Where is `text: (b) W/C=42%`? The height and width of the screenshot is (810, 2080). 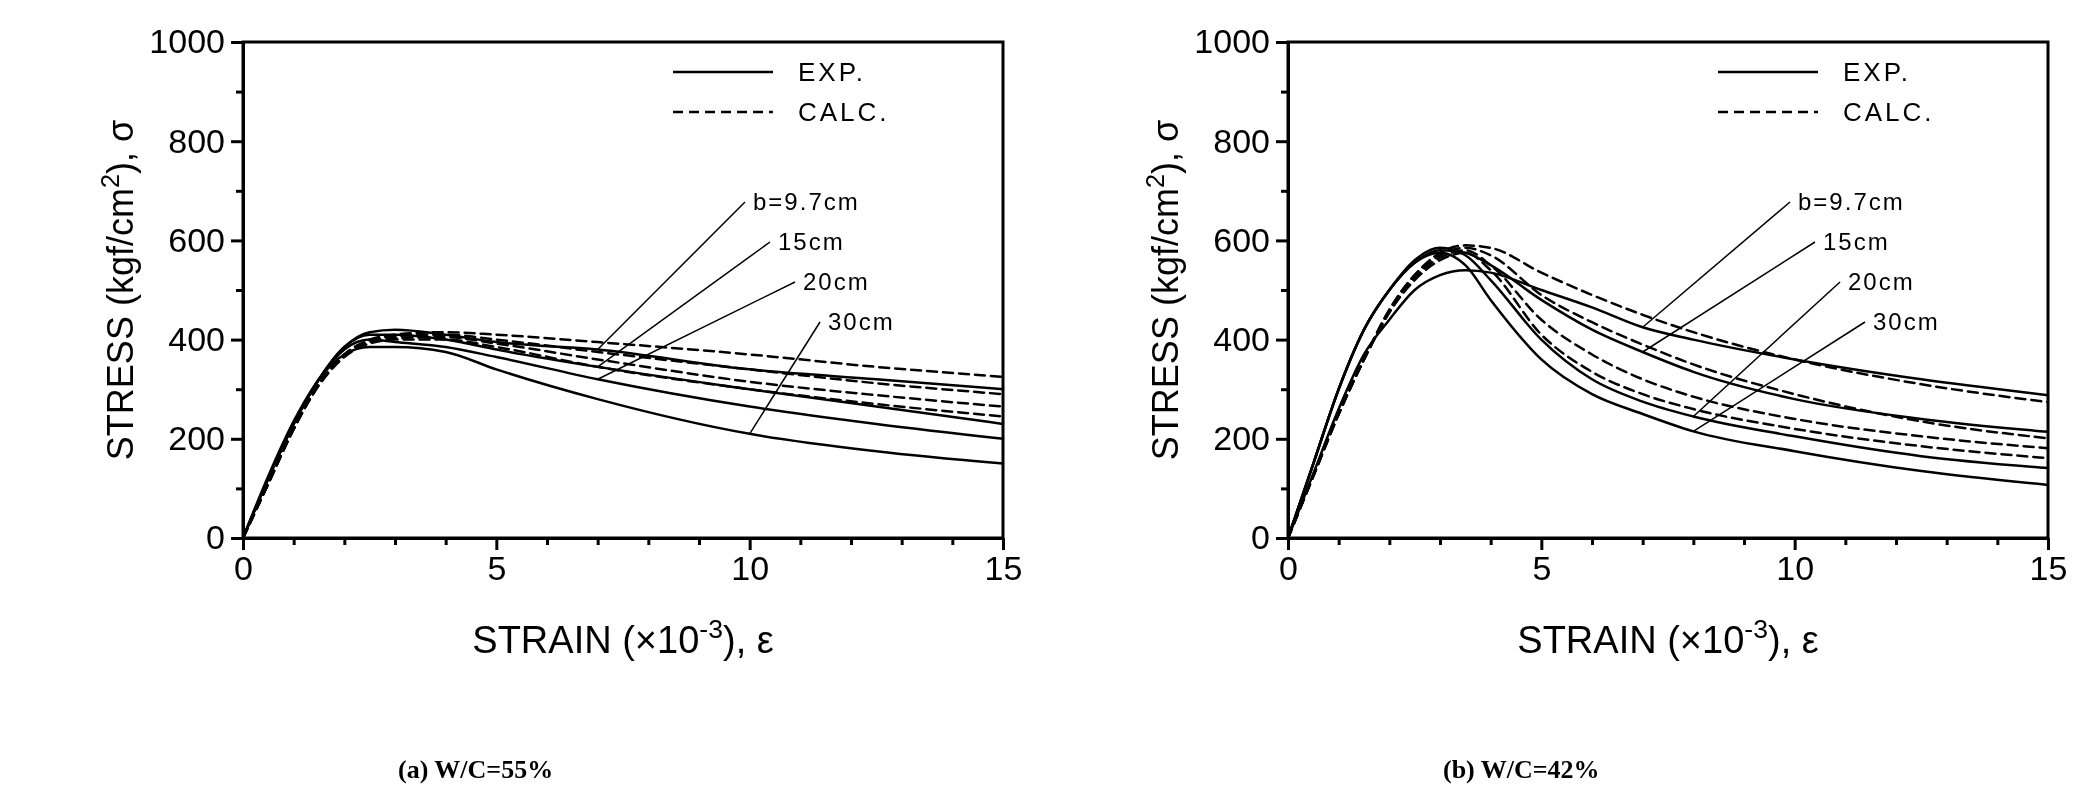
text: (b) W/C=42% is located at coordinates (1521, 769).